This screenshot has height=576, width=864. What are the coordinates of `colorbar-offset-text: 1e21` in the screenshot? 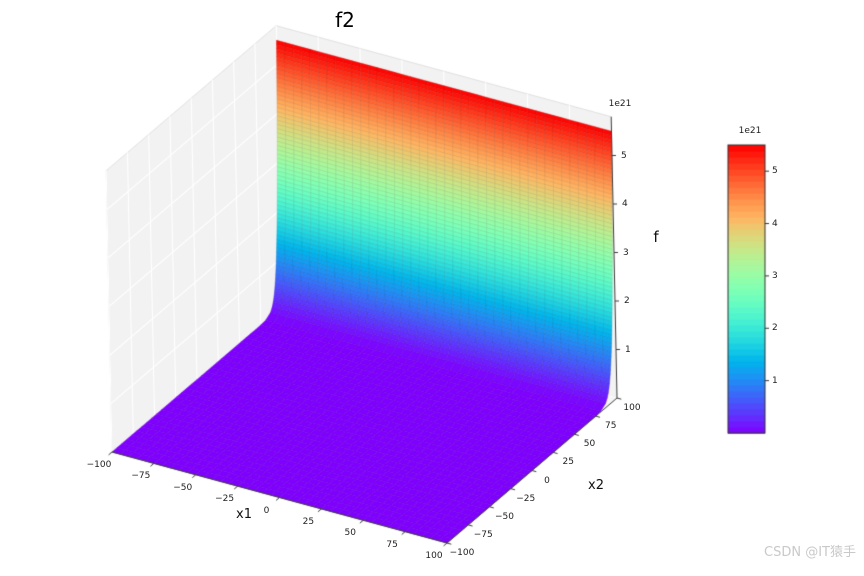 It's located at (750, 131).